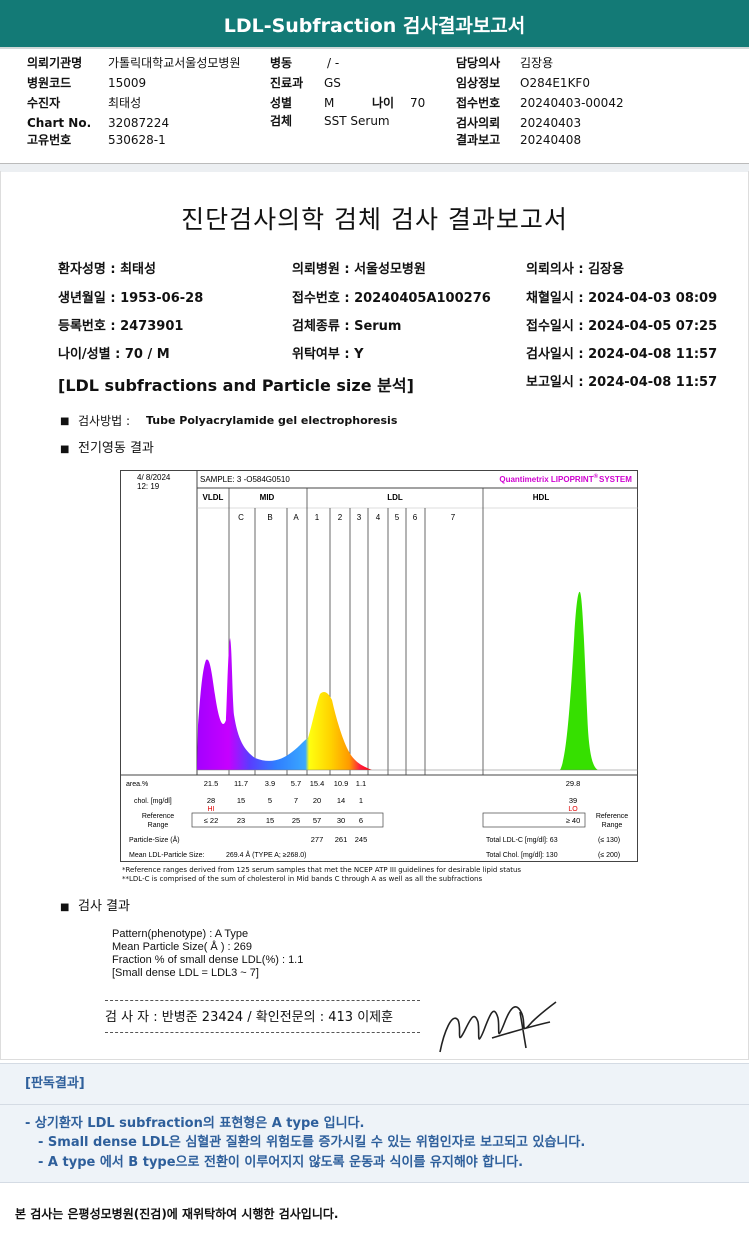 Image resolution: width=749 pixels, height=1242 pixels. What do you see at coordinates (573, 800) in the screenshot?
I see `chol-value: 39` at bounding box center [573, 800].